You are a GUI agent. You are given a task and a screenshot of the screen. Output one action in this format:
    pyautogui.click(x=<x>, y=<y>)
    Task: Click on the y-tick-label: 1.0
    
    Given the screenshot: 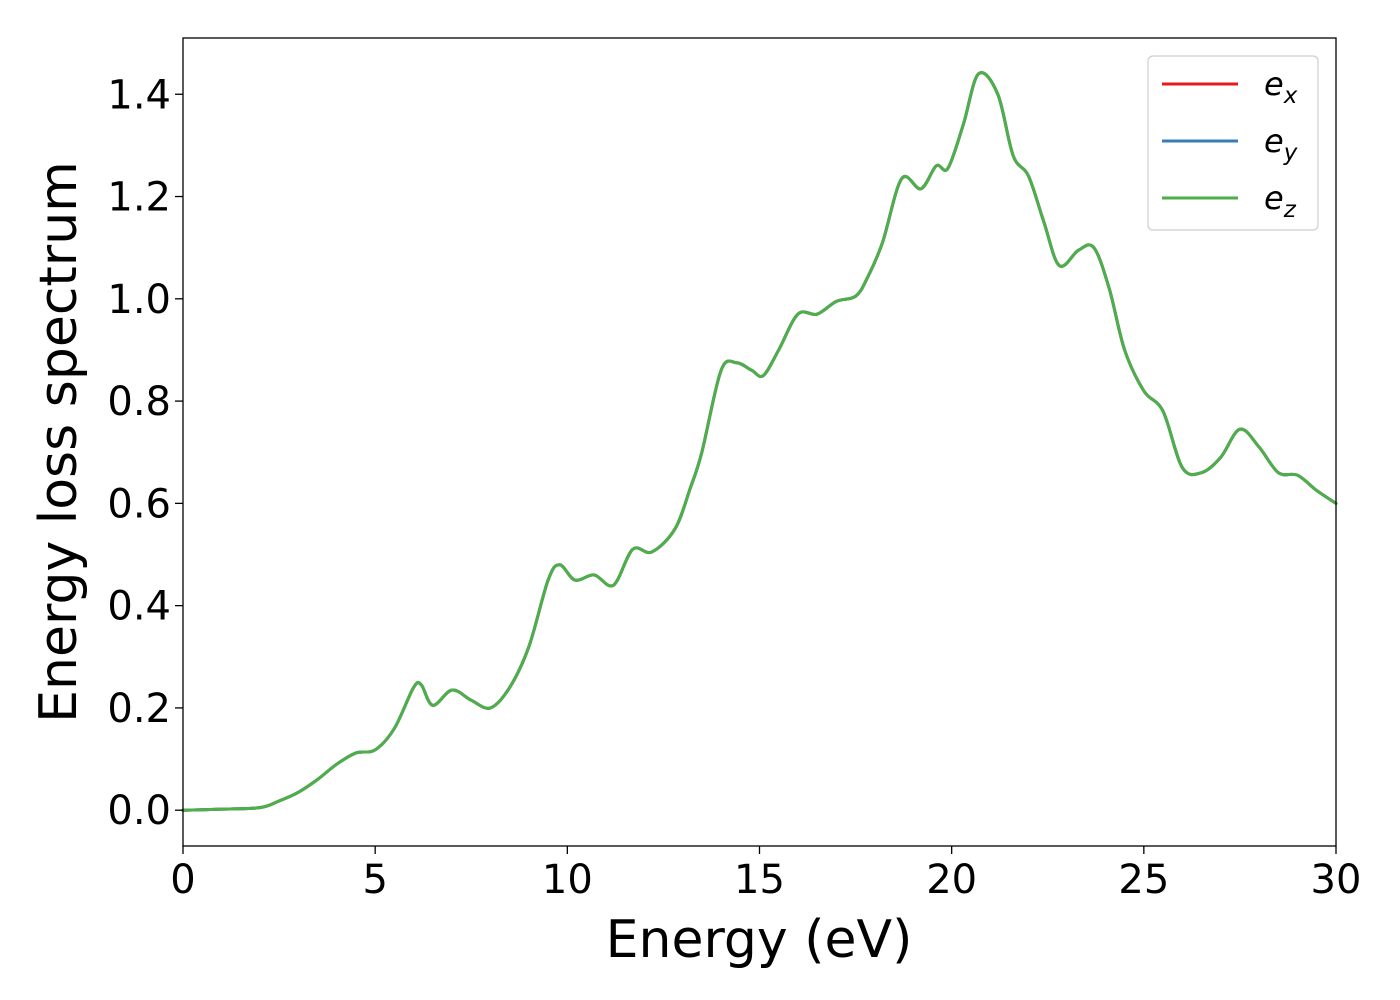 What is the action you would take?
    pyautogui.click(x=139, y=300)
    